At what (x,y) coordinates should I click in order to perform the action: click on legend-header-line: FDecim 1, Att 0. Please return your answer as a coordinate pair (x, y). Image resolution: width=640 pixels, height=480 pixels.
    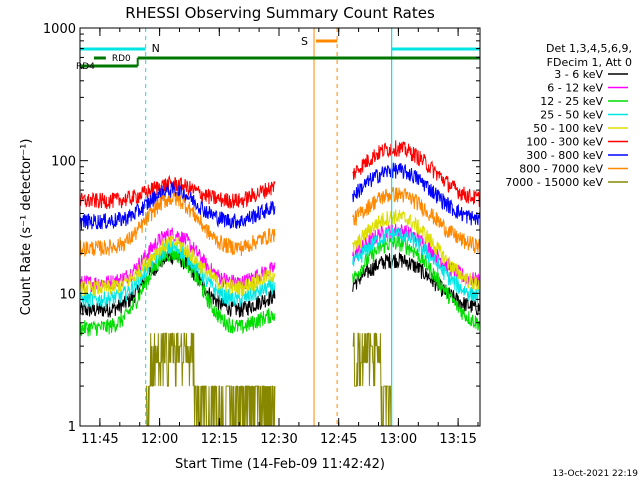
    Looking at the image, I should click on (589, 62).